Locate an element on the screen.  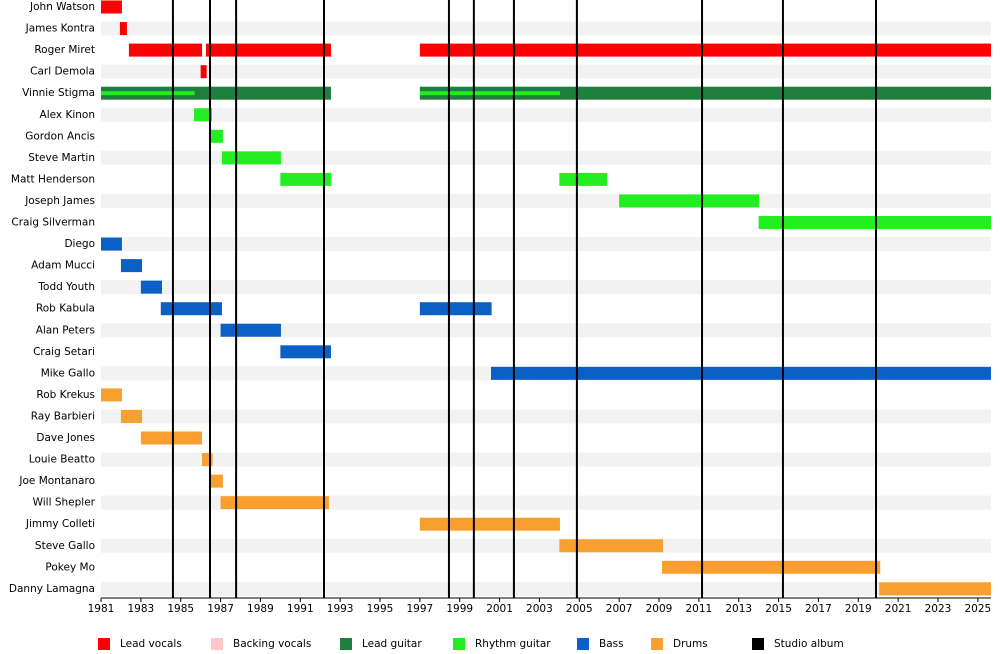
x-tick-label: 2007 is located at coordinates (619, 609).